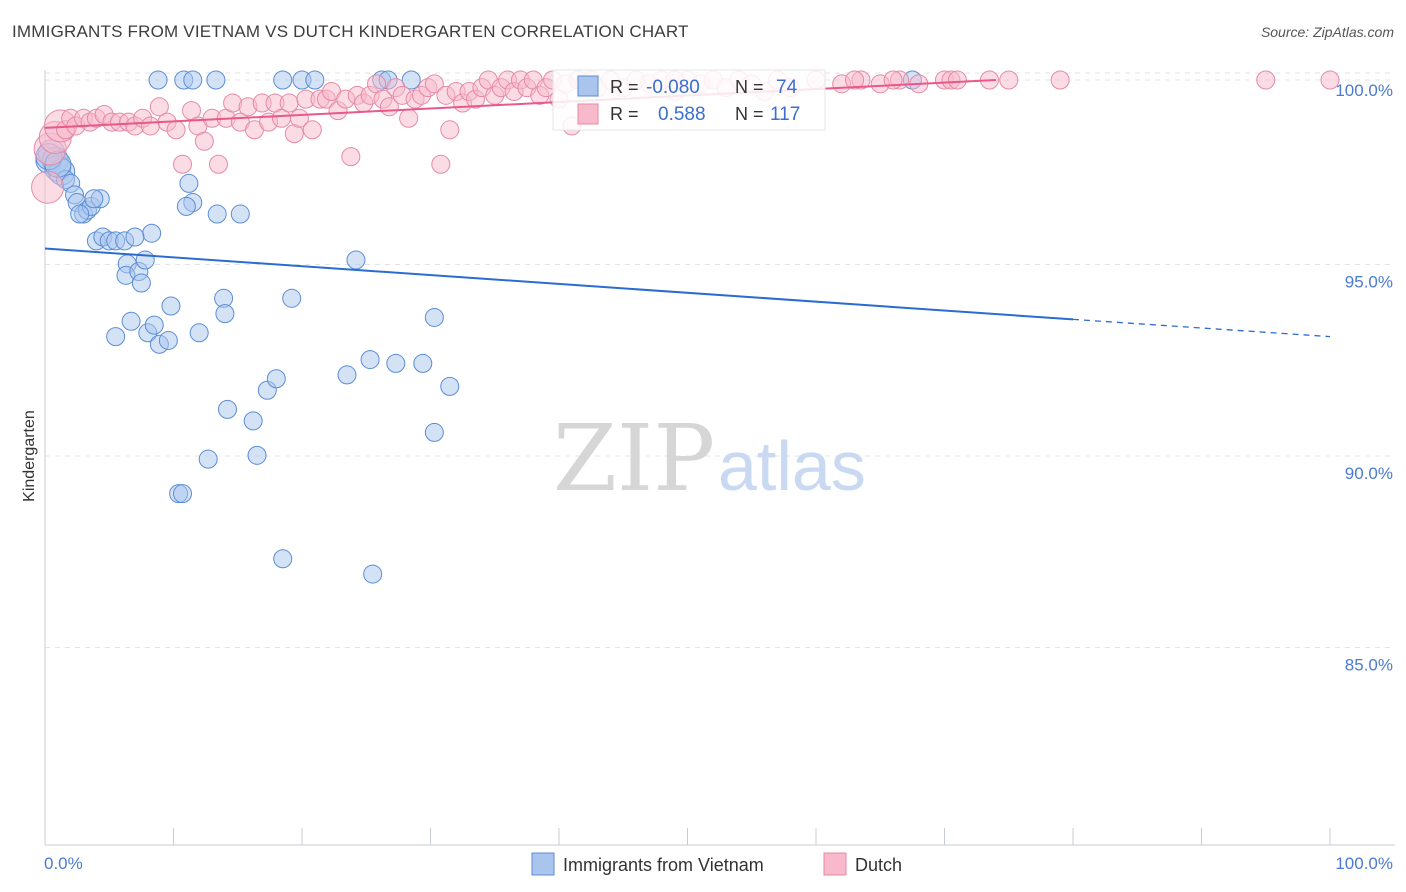 The width and height of the screenshot is (1406, 892). I want to click on y-axis-label: Kindergarten, so click(29, 456).